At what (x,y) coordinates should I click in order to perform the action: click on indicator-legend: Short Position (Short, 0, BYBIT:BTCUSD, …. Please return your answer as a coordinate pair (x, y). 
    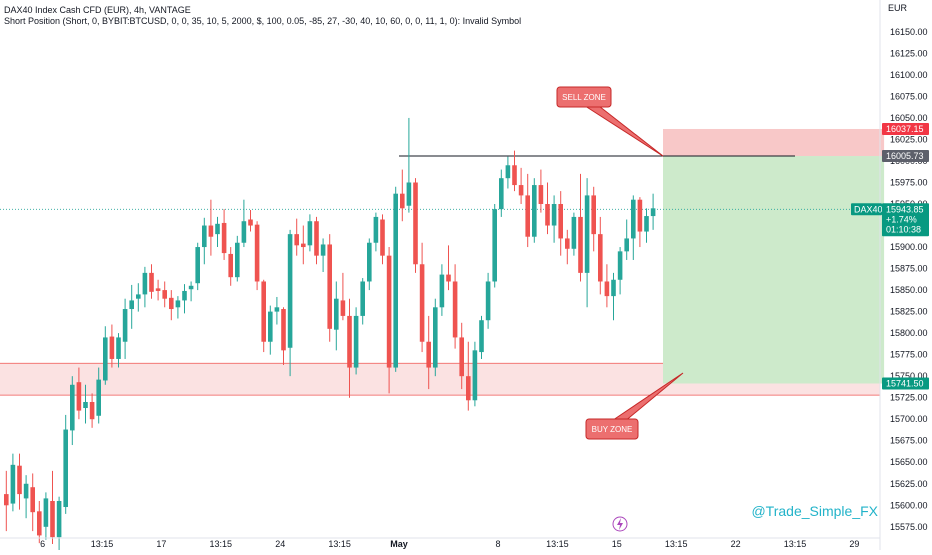
    Looking at the image, I should click on (263, 21).